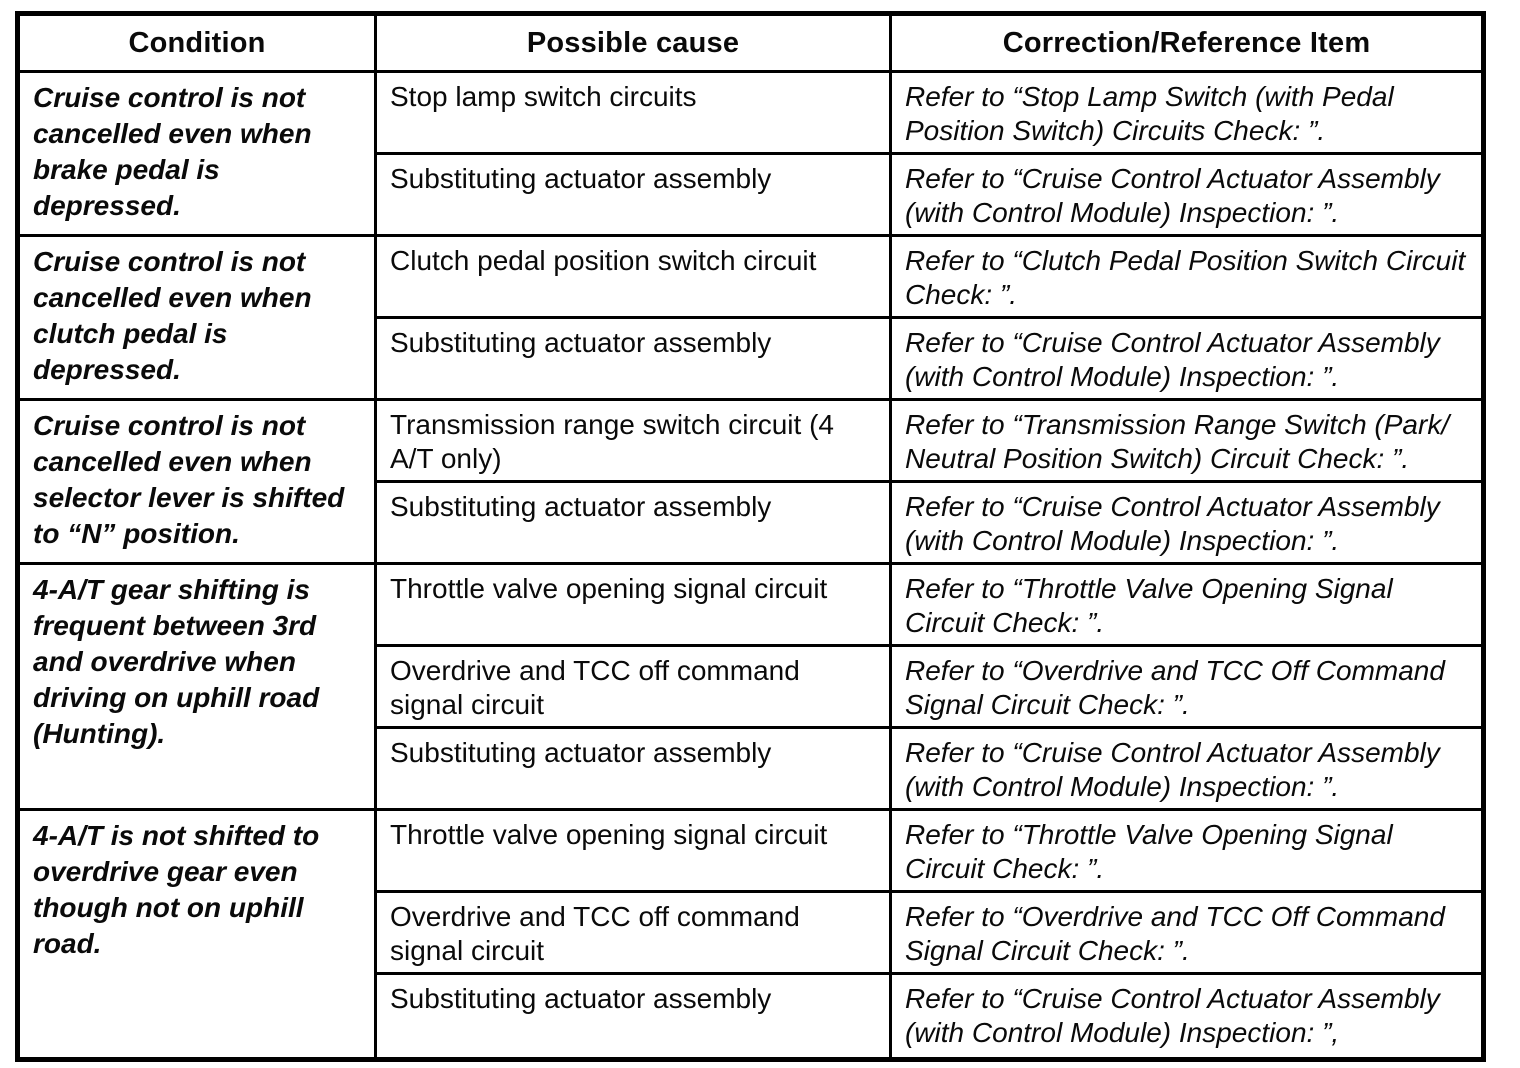 The height and width of the screenshot is (1068, 1520). What do you see at coordinates (196, 42) in the screenshot?
I see `col-header-condition: Condition` at bounding box center [196, 42].